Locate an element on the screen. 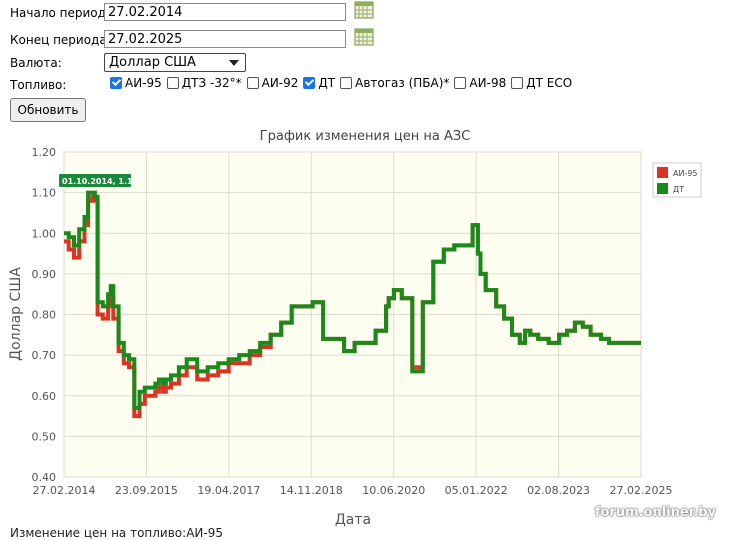 The height and width of the screenshot is (540, 730). fuel-label: Топливо: is located at coordinates (38, 85).